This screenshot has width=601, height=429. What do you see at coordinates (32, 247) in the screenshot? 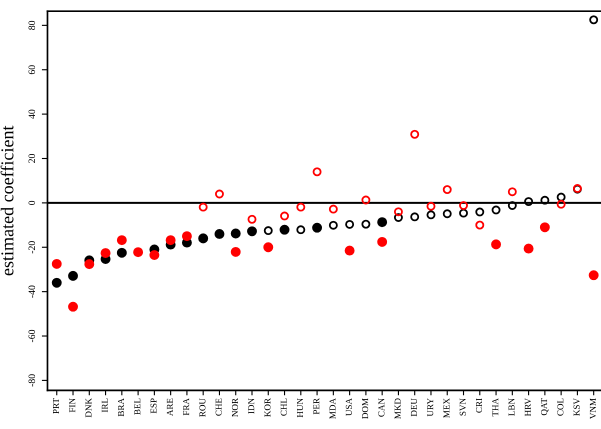
I see `y-tick-label: -20` at bounding box center [32, 247].